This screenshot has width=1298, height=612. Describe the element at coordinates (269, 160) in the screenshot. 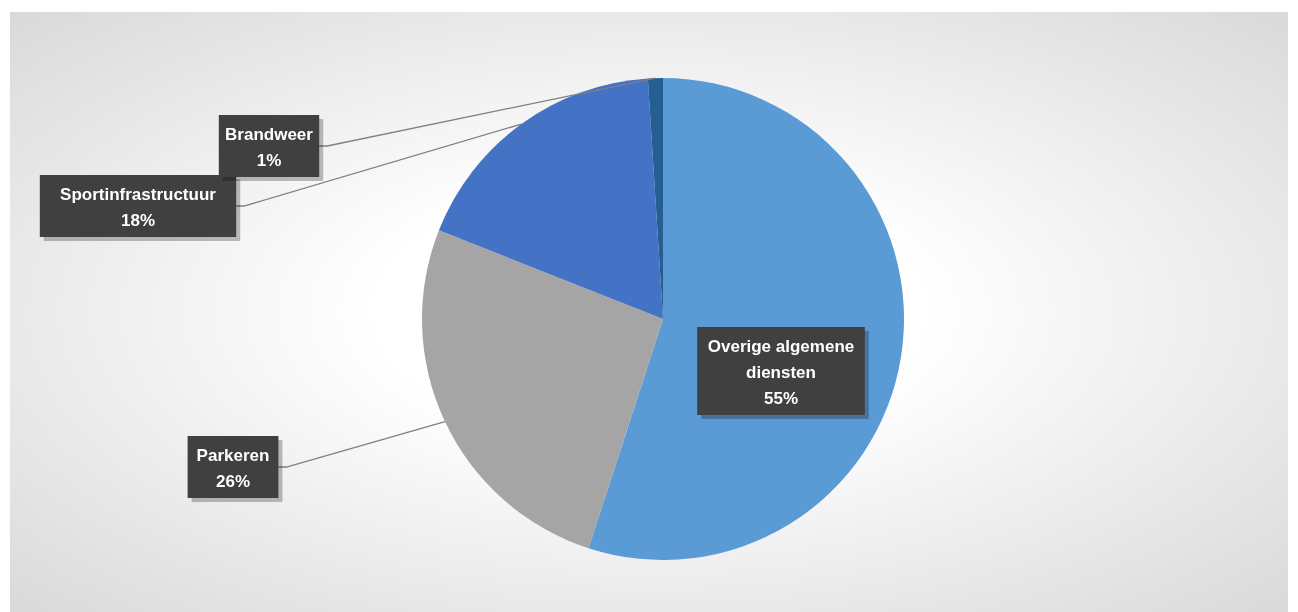

I see `data-label: 1%` at that location.